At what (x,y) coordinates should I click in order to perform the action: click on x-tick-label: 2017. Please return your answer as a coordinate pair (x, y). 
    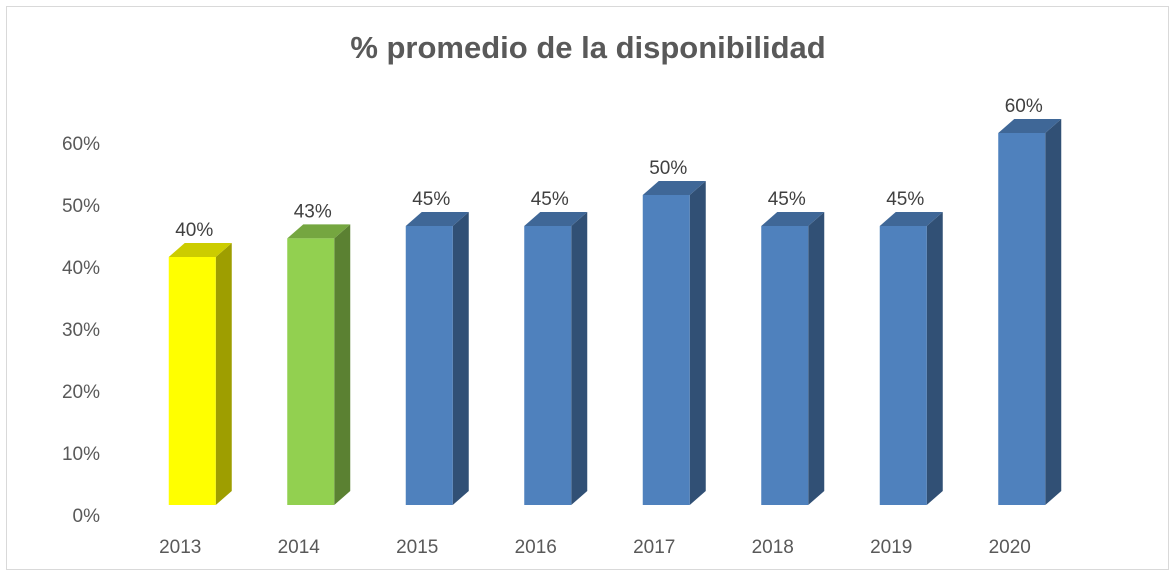
    Looking at the image, I should click on (654, 547).